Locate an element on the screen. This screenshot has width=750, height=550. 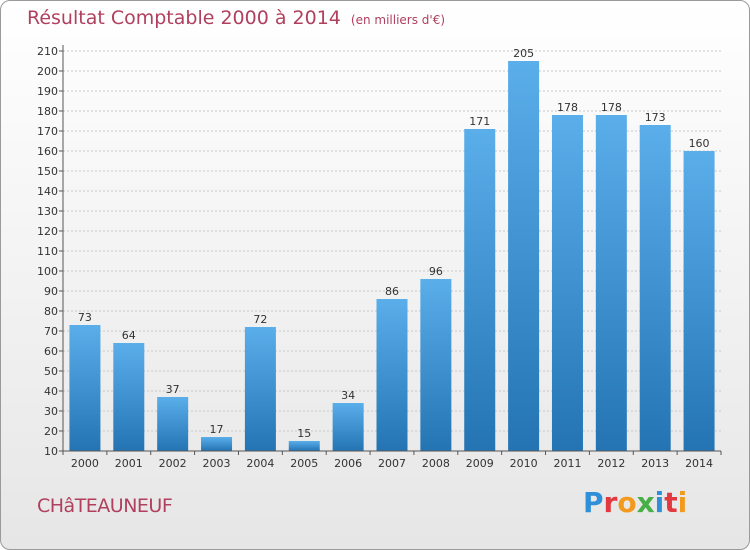
proxiti-logo: Proxiti is located at coordinates (635, 502).